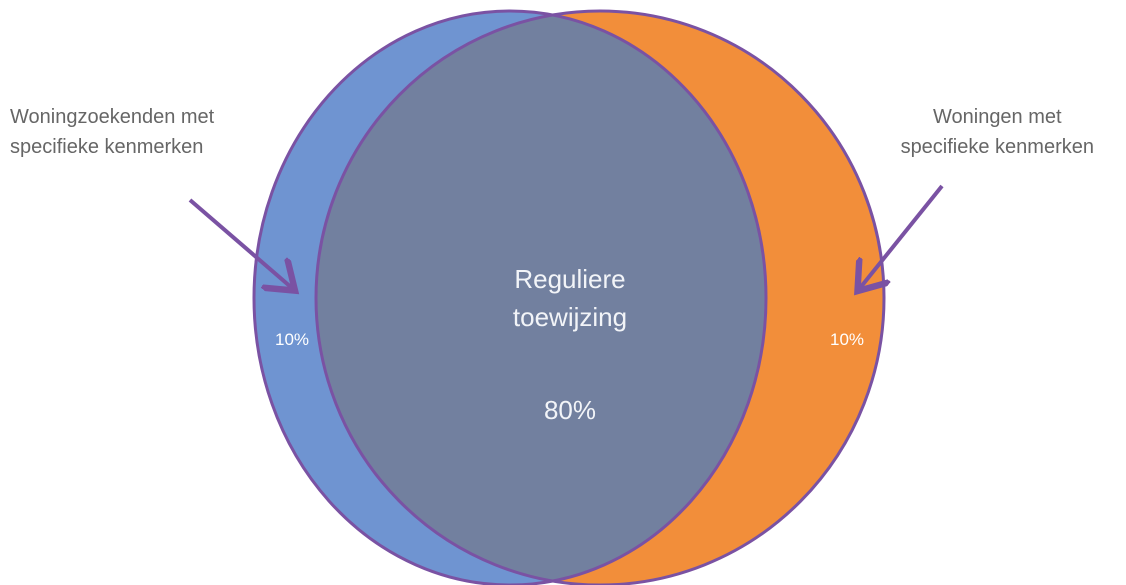 This screenshot has height=585, width=1126. What do you see at coordinates (570, 279) in the screenshot?
I see `center-label-line-1: Reguliere` at bounding box center [570, 279].